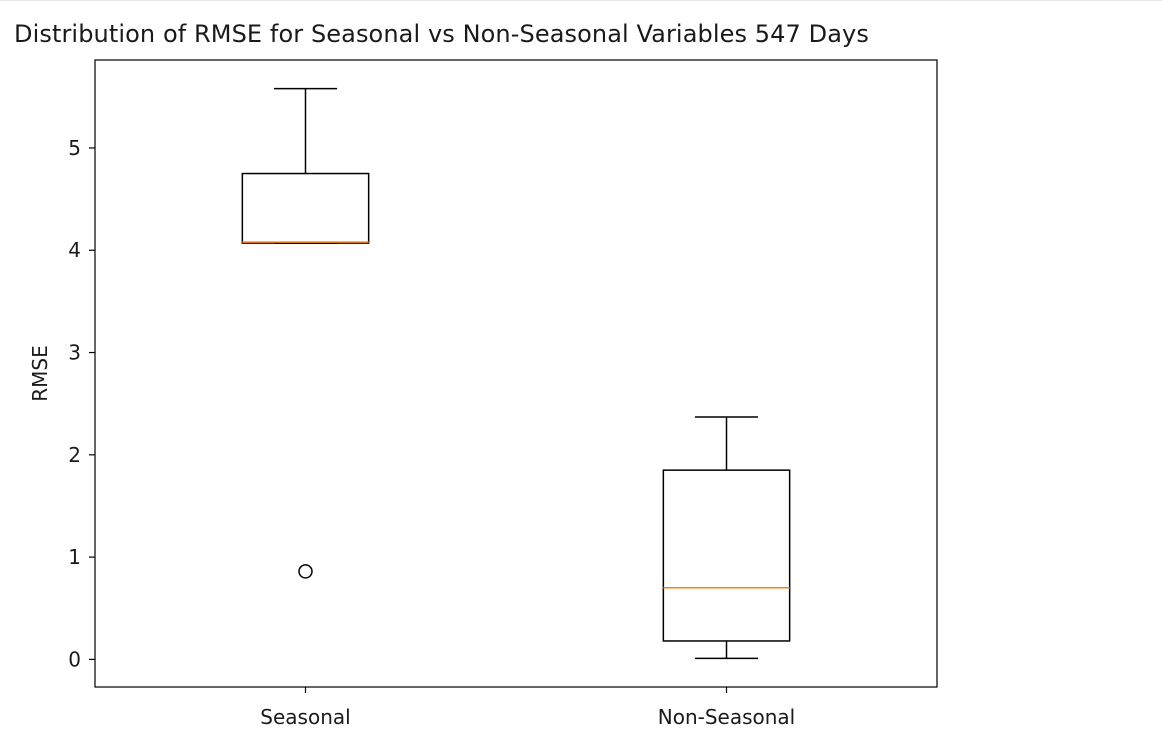 The image size is (1162, 744). What do you see at coordinates (74, 659) in the screenshot?
I see `y-tick-label: 0` at bounding box center [74, 659].